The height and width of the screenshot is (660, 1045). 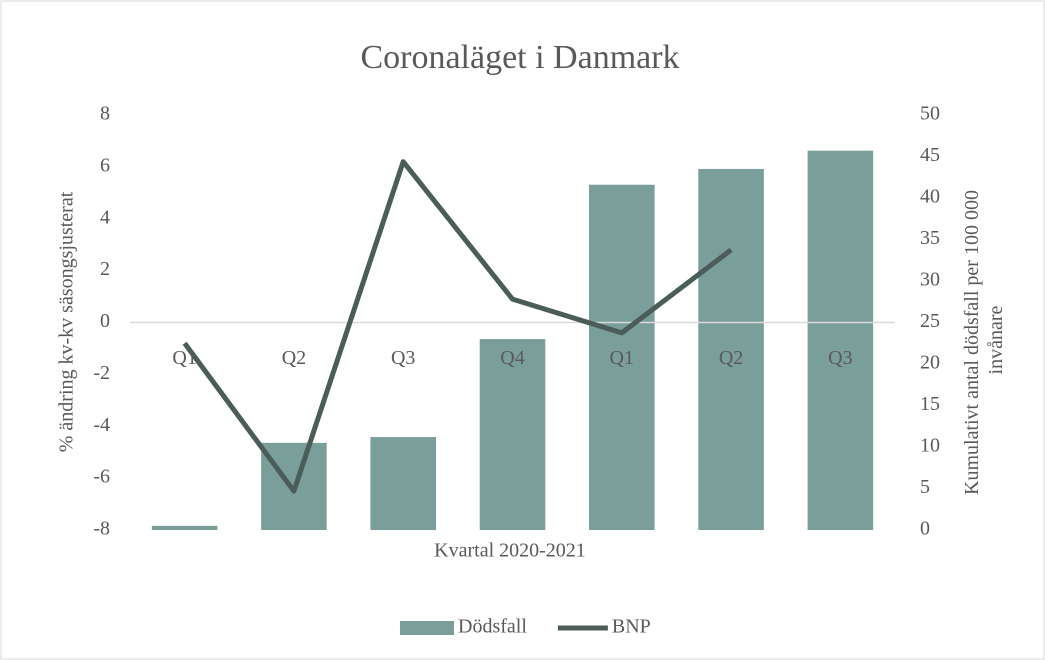 I want to click on y2-tick-label: 50, so click(x=930, y=114).